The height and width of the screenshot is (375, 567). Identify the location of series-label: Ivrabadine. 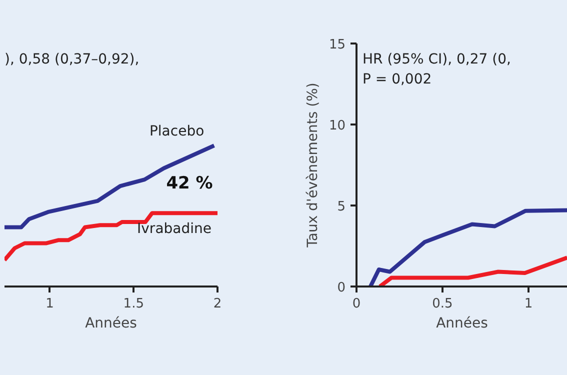
(174, 229).